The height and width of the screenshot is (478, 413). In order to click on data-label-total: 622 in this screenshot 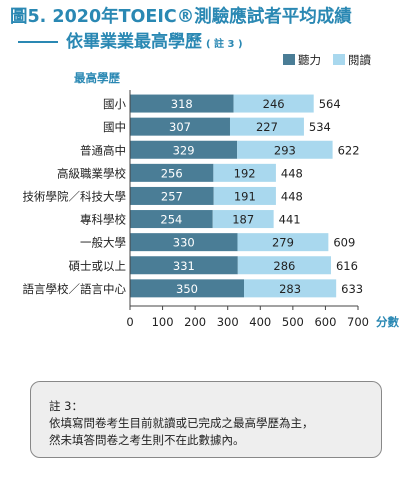, I will do `click(349, 150)`.